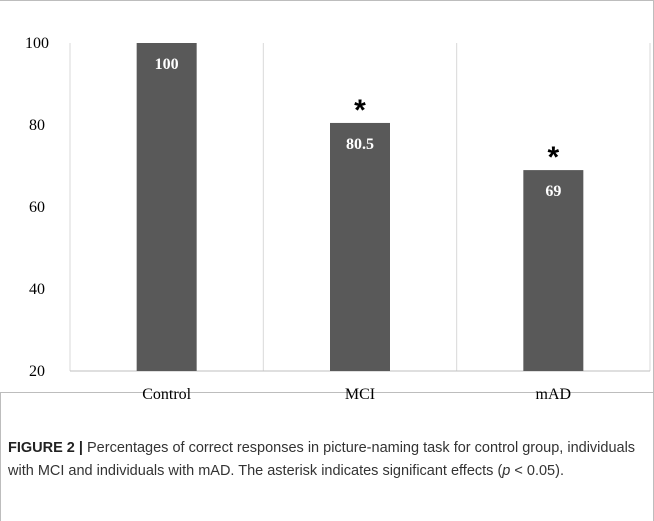  Describe the element at coordinates (506, 471) in the screenshot. I see `caption-p-symbol: p` at that location.